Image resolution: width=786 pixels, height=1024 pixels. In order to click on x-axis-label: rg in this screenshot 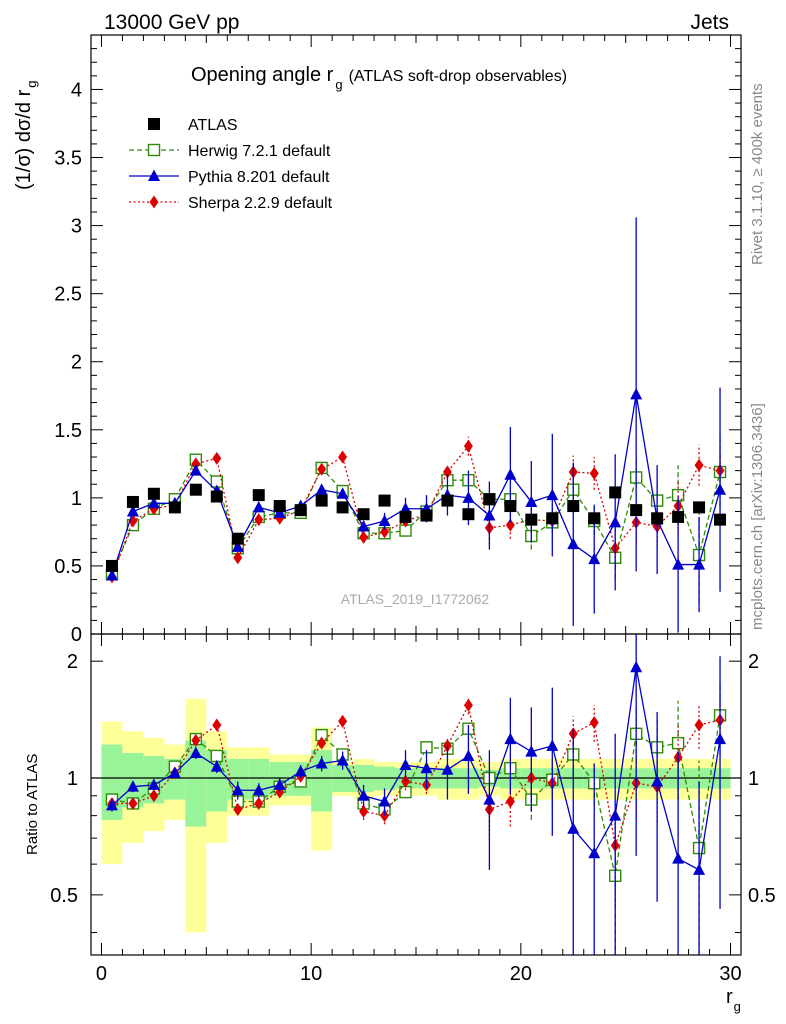, I will do `click(733, 1000)`.